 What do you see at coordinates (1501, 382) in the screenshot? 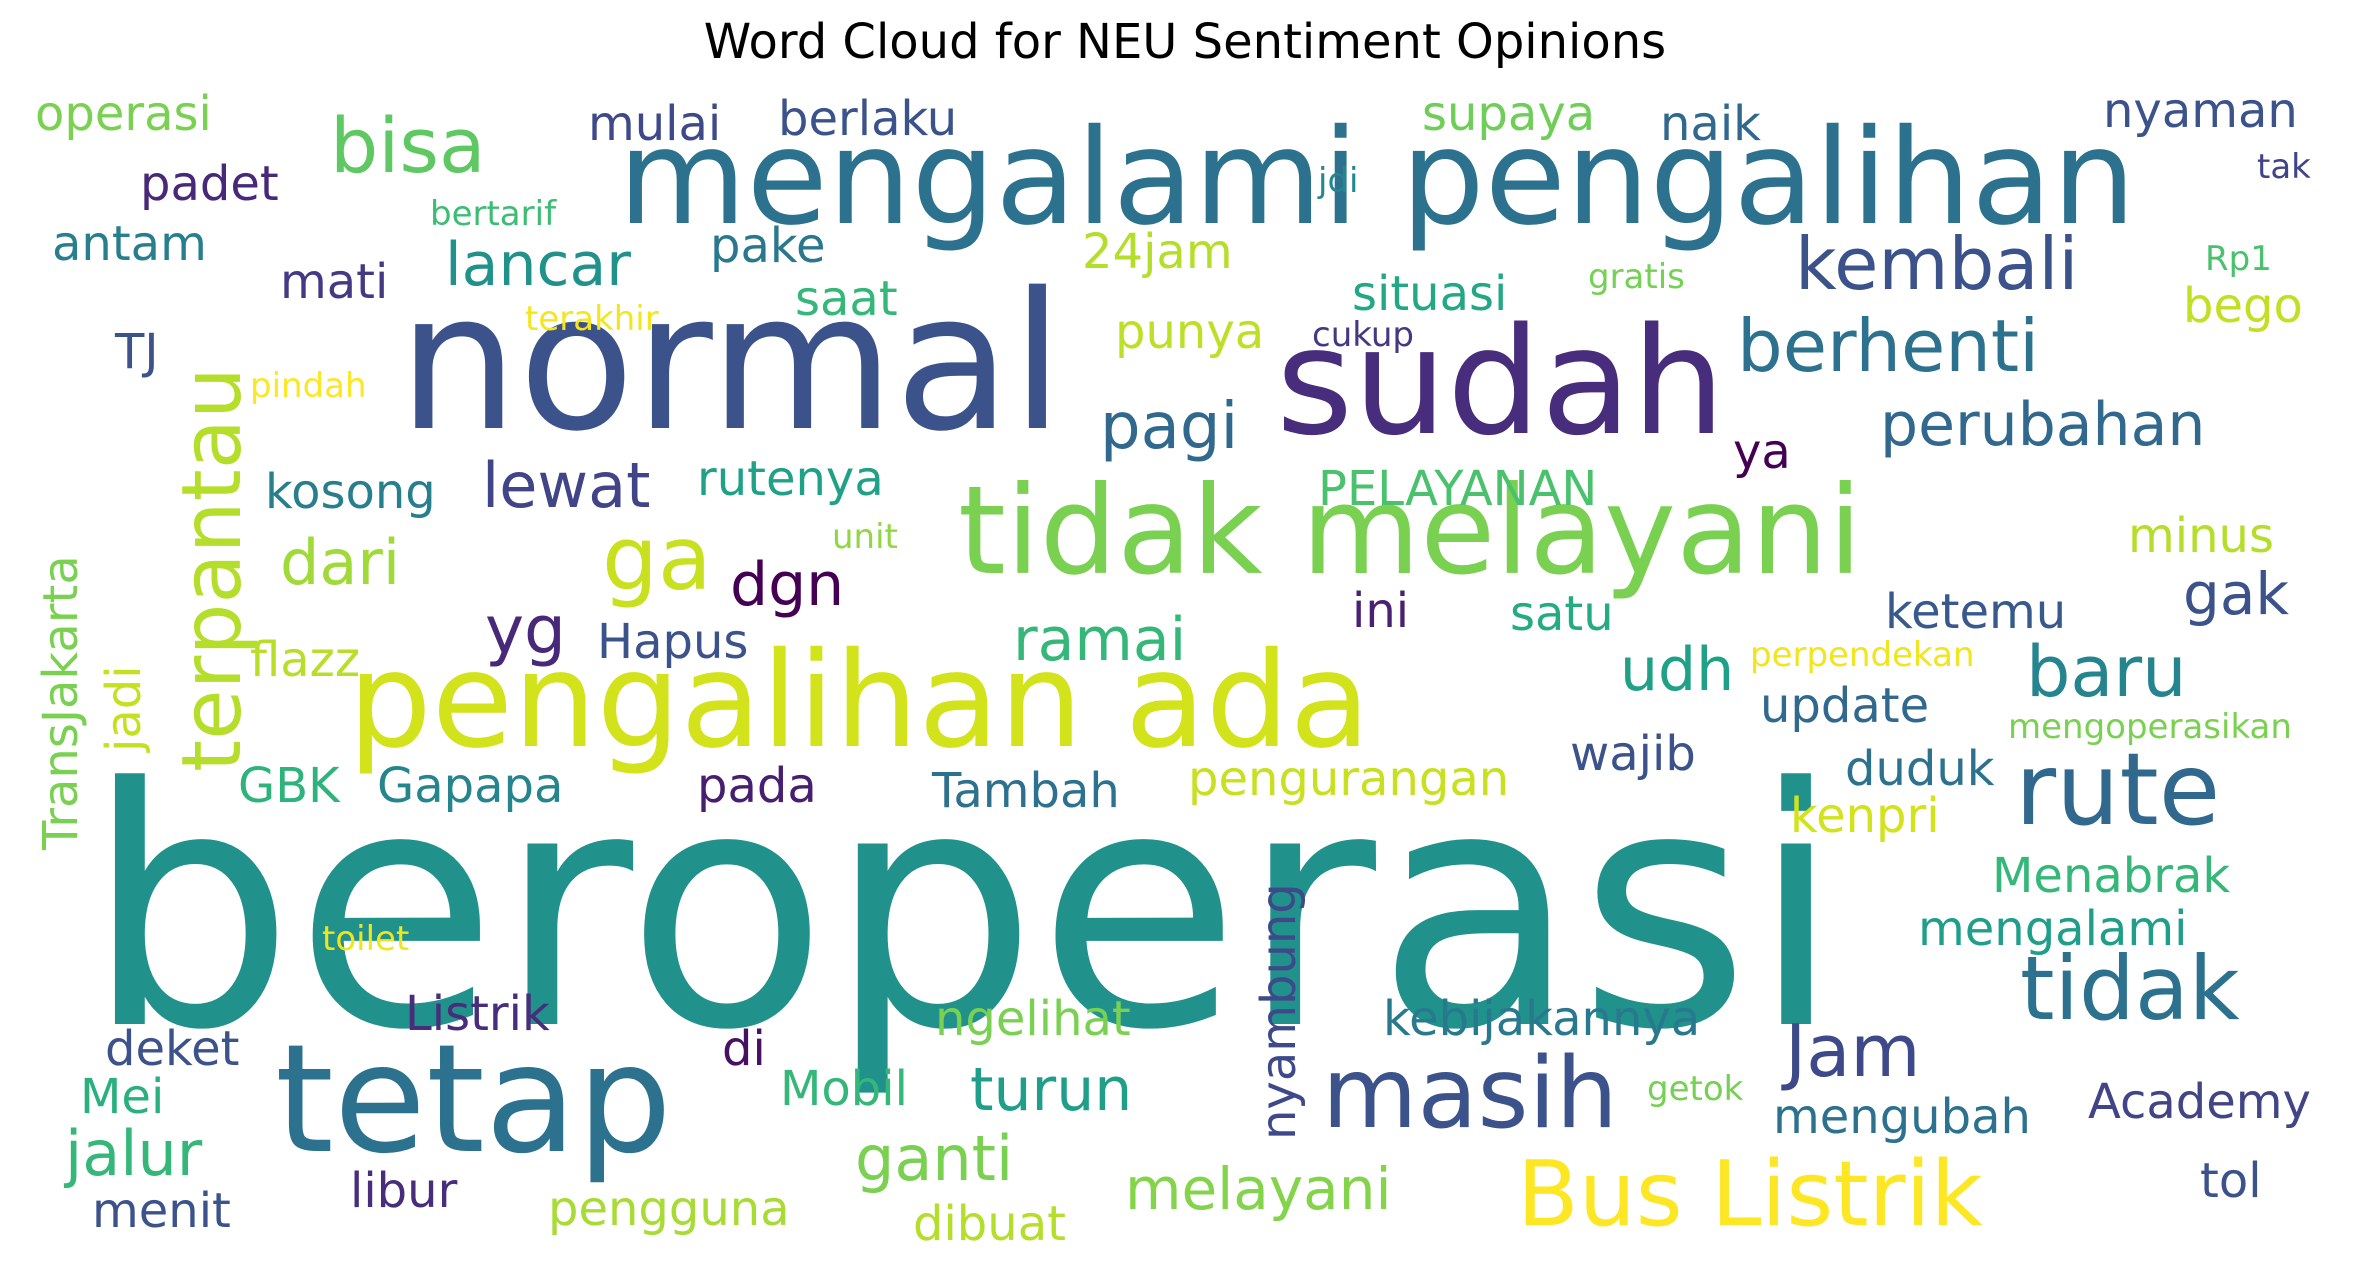
I see `word-sudah: sudah` at bounding box center [1501, 382].